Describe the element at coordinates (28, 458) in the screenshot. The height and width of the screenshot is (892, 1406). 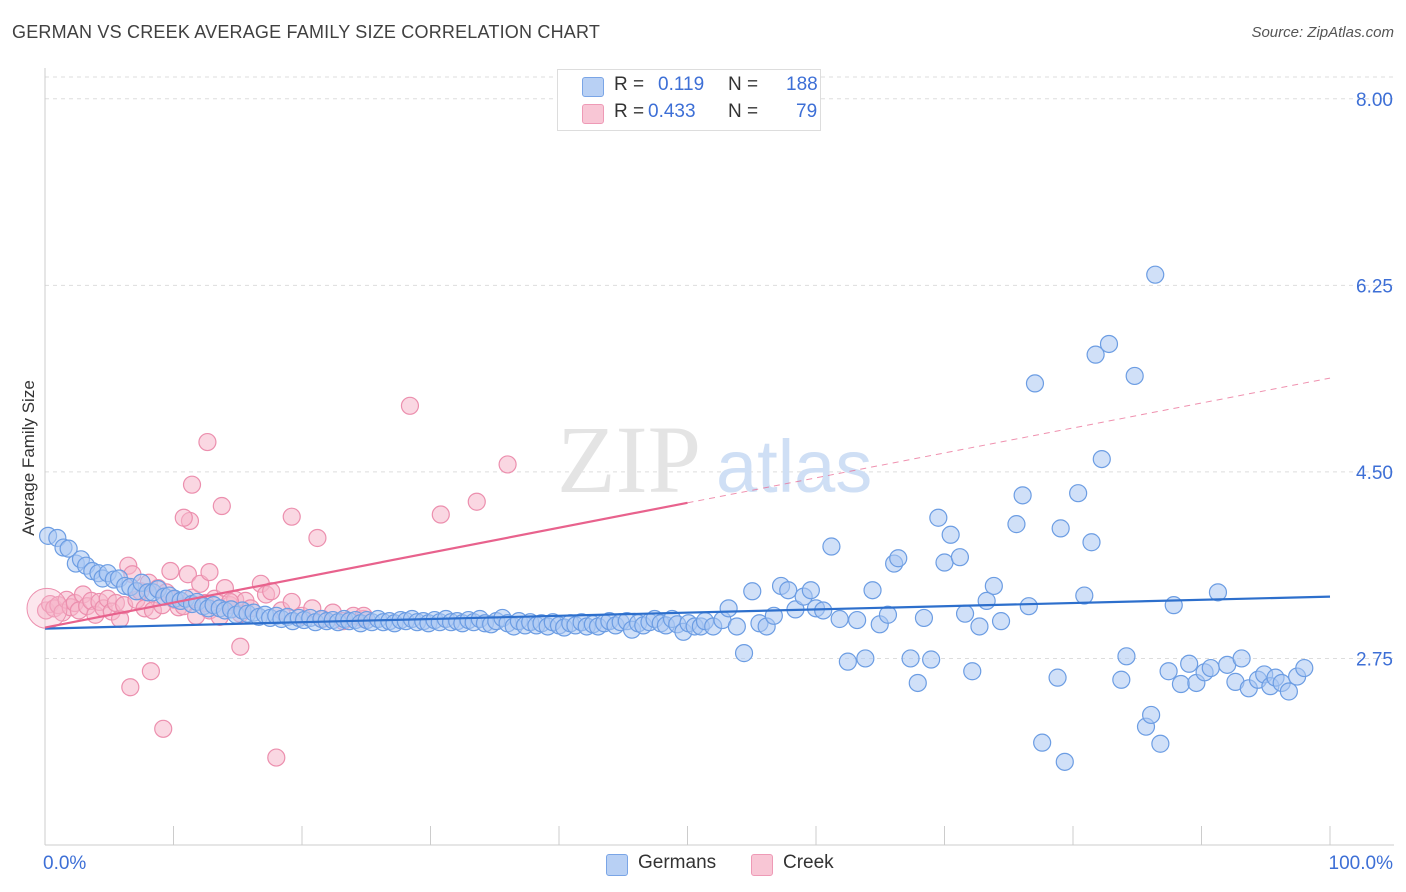
I see `y-axis-label: Average Family Size` at that location.